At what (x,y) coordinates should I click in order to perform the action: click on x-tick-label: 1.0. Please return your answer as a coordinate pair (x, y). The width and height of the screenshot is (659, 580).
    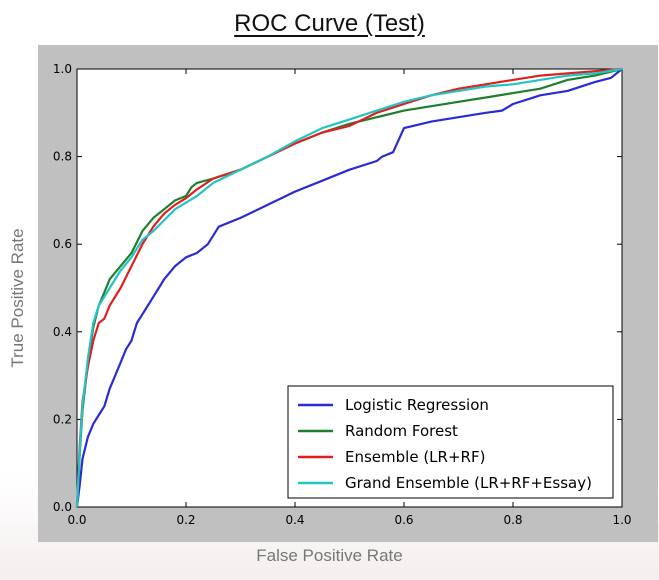
    Looking at the image, I should click on (621, 520).